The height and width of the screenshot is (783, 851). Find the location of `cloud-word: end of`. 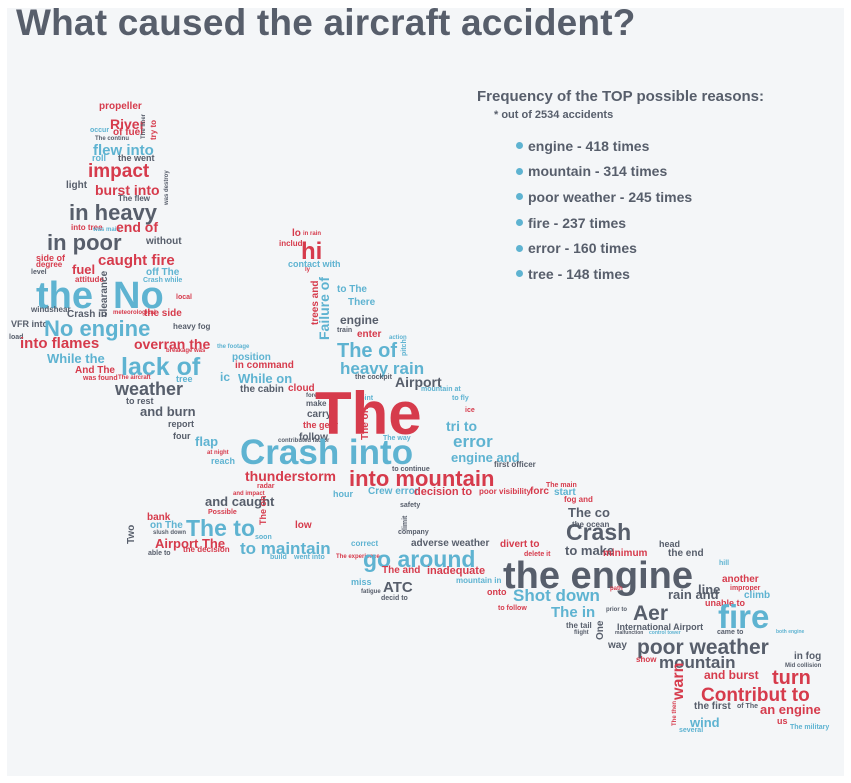

cloud-word: end of is located at coordinates (137, 226).